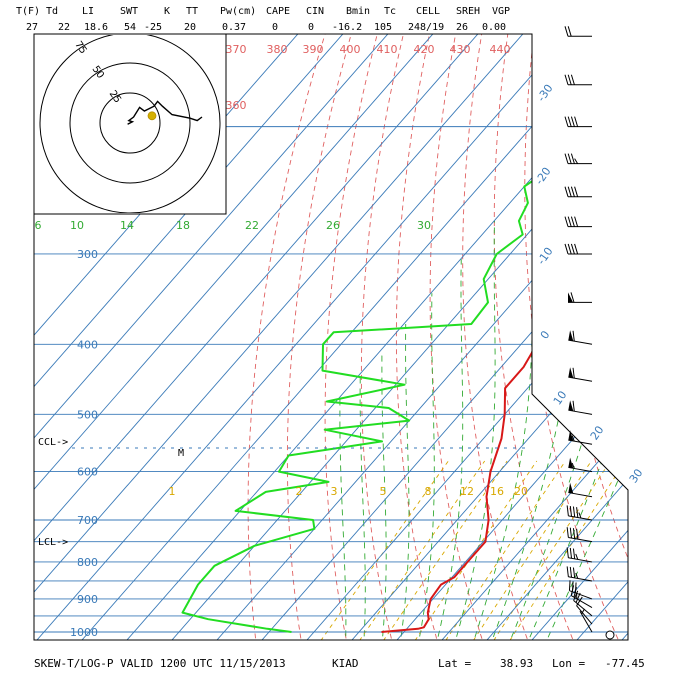  What do you see at coordinates (467, 491) in the screenshot?
I see `mixing-ratio-label: 12` at bounding box center [467, 491].